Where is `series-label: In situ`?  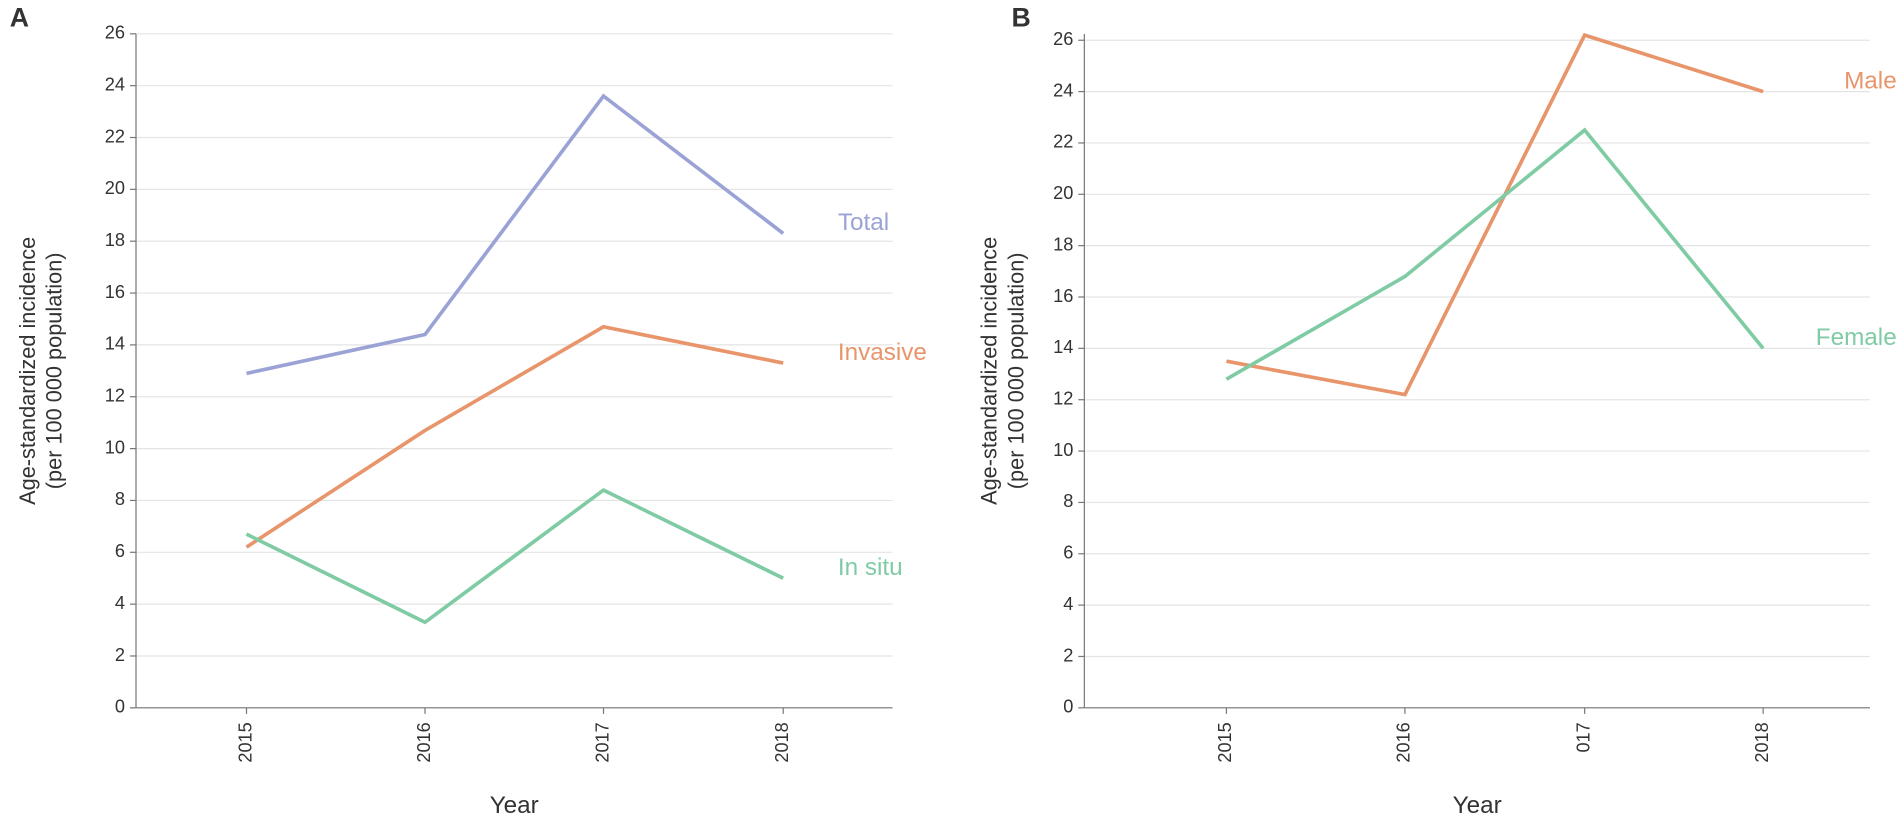
series-label: In situ is located at coordinates (870, 567).